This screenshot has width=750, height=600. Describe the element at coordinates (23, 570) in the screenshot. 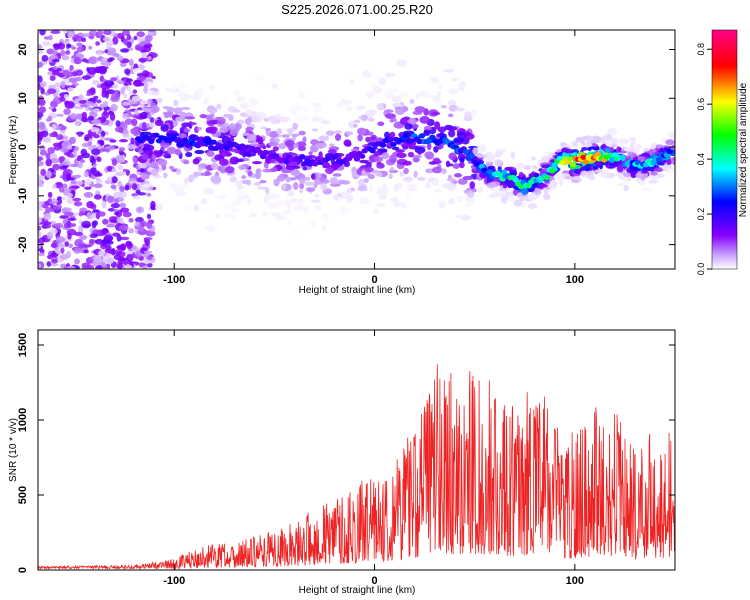

I see `snr-ytick-label: 0` at that location.